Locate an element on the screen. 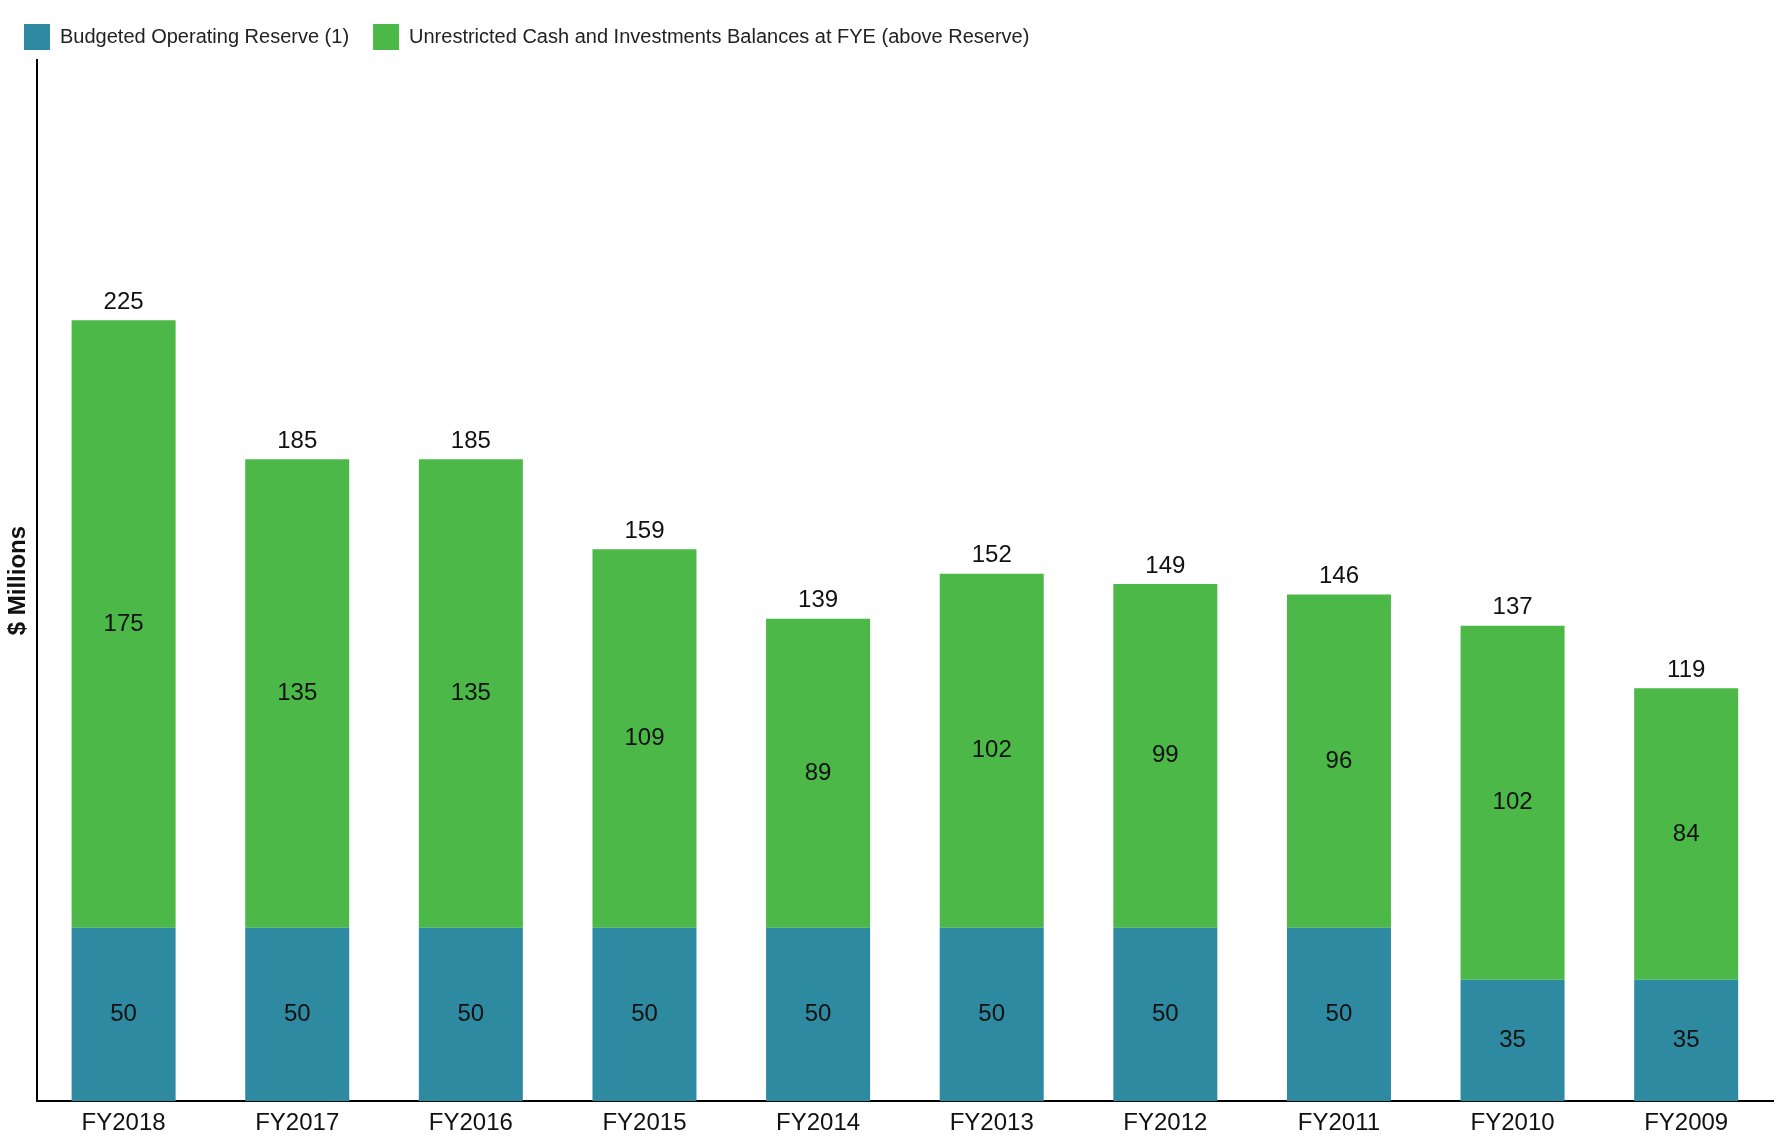 This screenshot has height=1146, width=1783. data-label: 175 is located at coordinates (123, 622).